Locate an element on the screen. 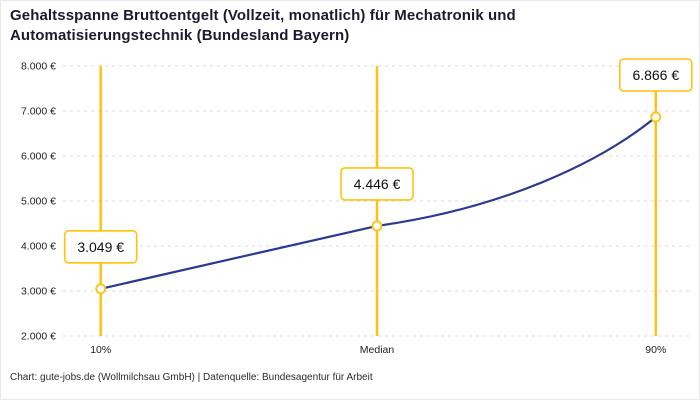  y-tick-label: 2.000 € is located at coordinates (38, 337).